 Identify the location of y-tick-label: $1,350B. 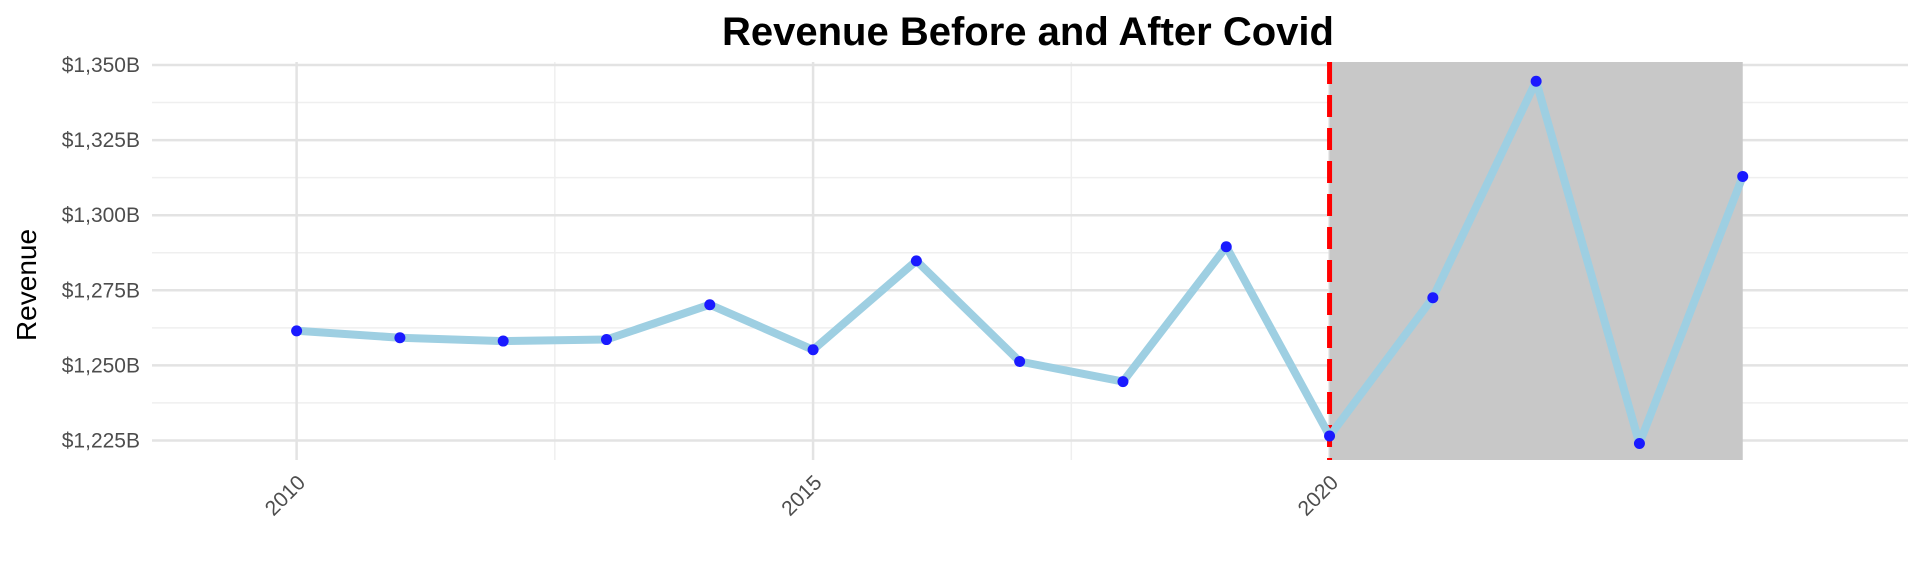
(101, 65).